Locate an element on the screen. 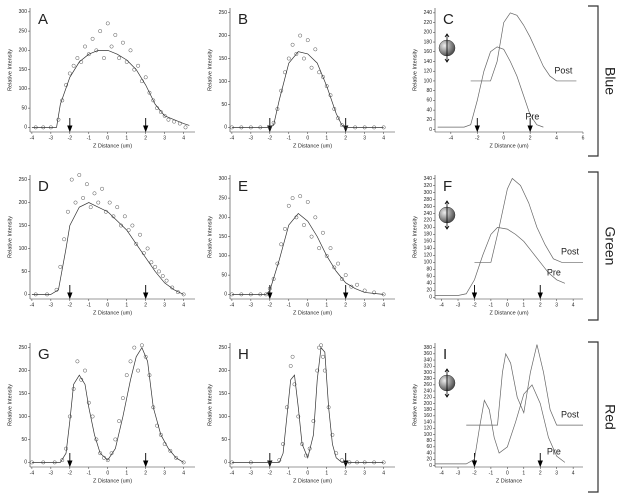 The image size is (617, 500). y-tick-label: 340 is located at coordinates (428, 179).